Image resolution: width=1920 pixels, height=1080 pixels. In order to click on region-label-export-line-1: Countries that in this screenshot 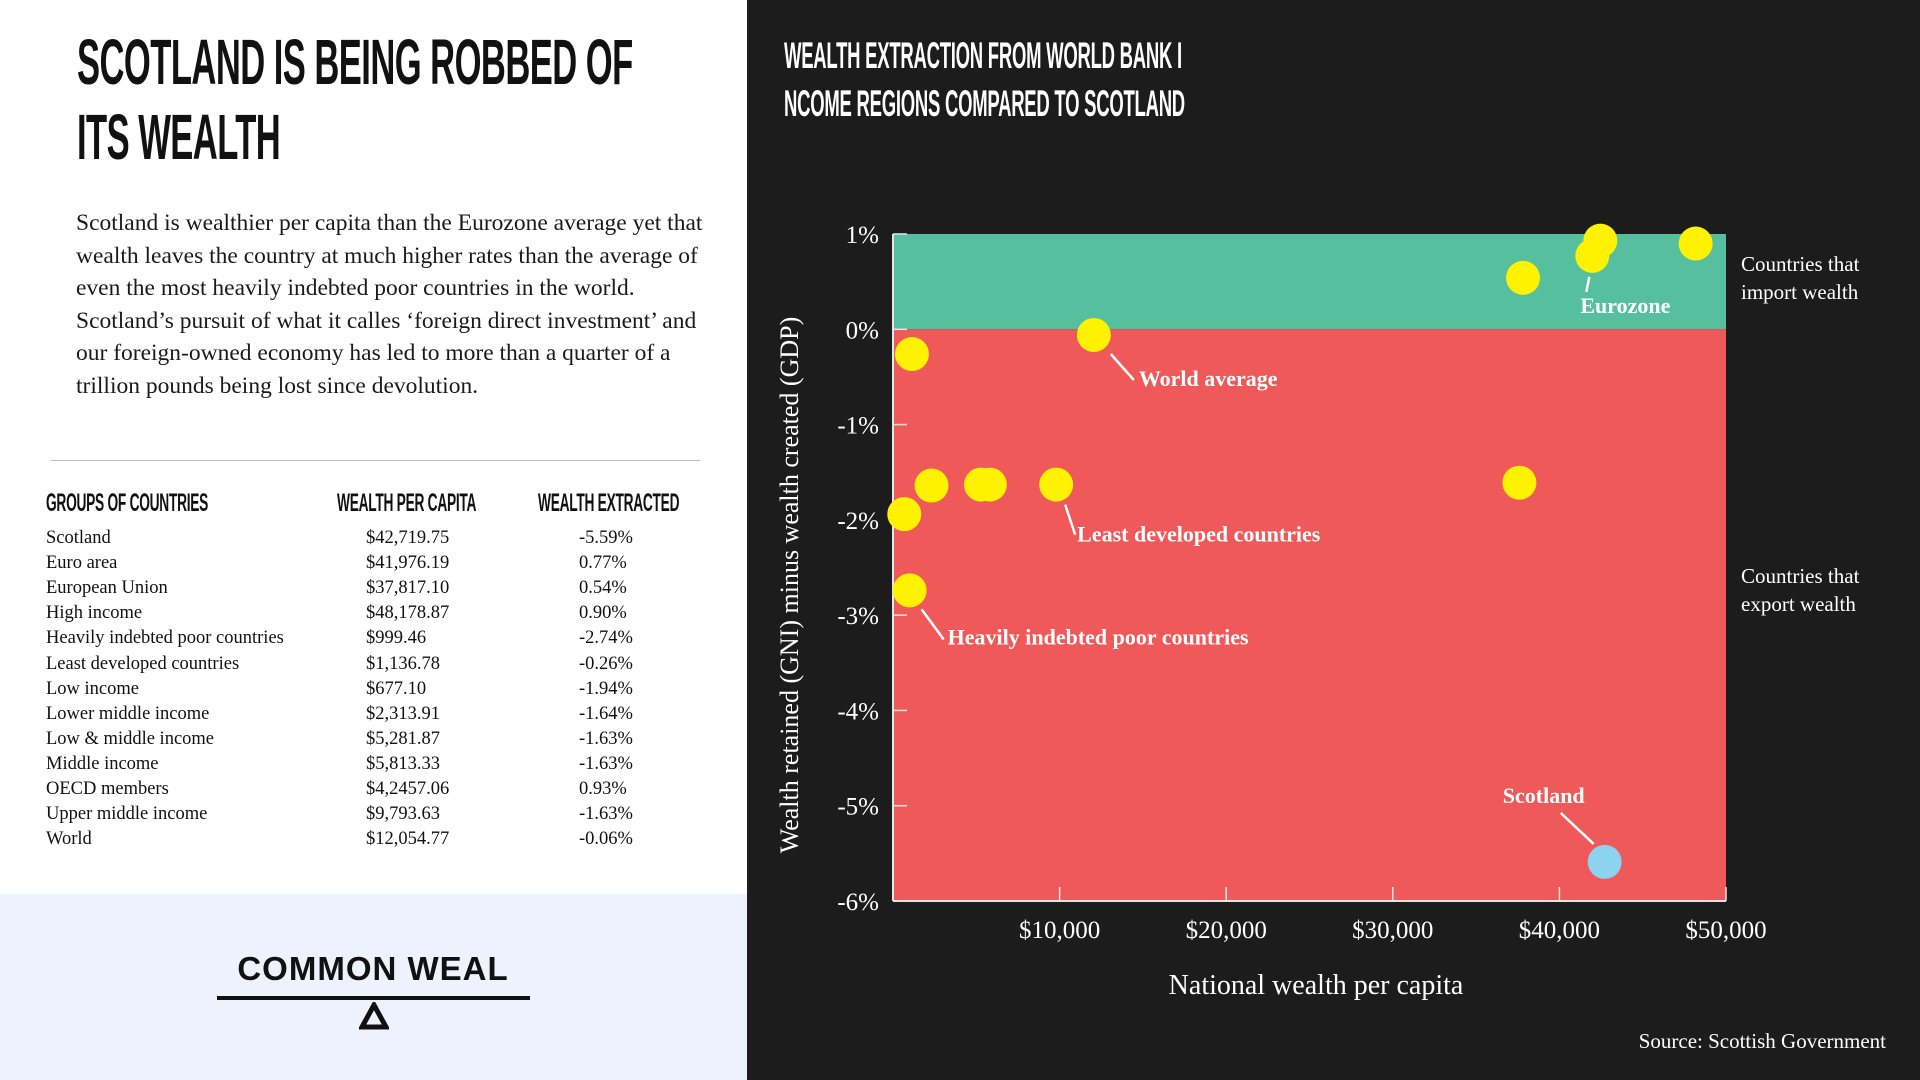, I will do `click(1800, 576)`.